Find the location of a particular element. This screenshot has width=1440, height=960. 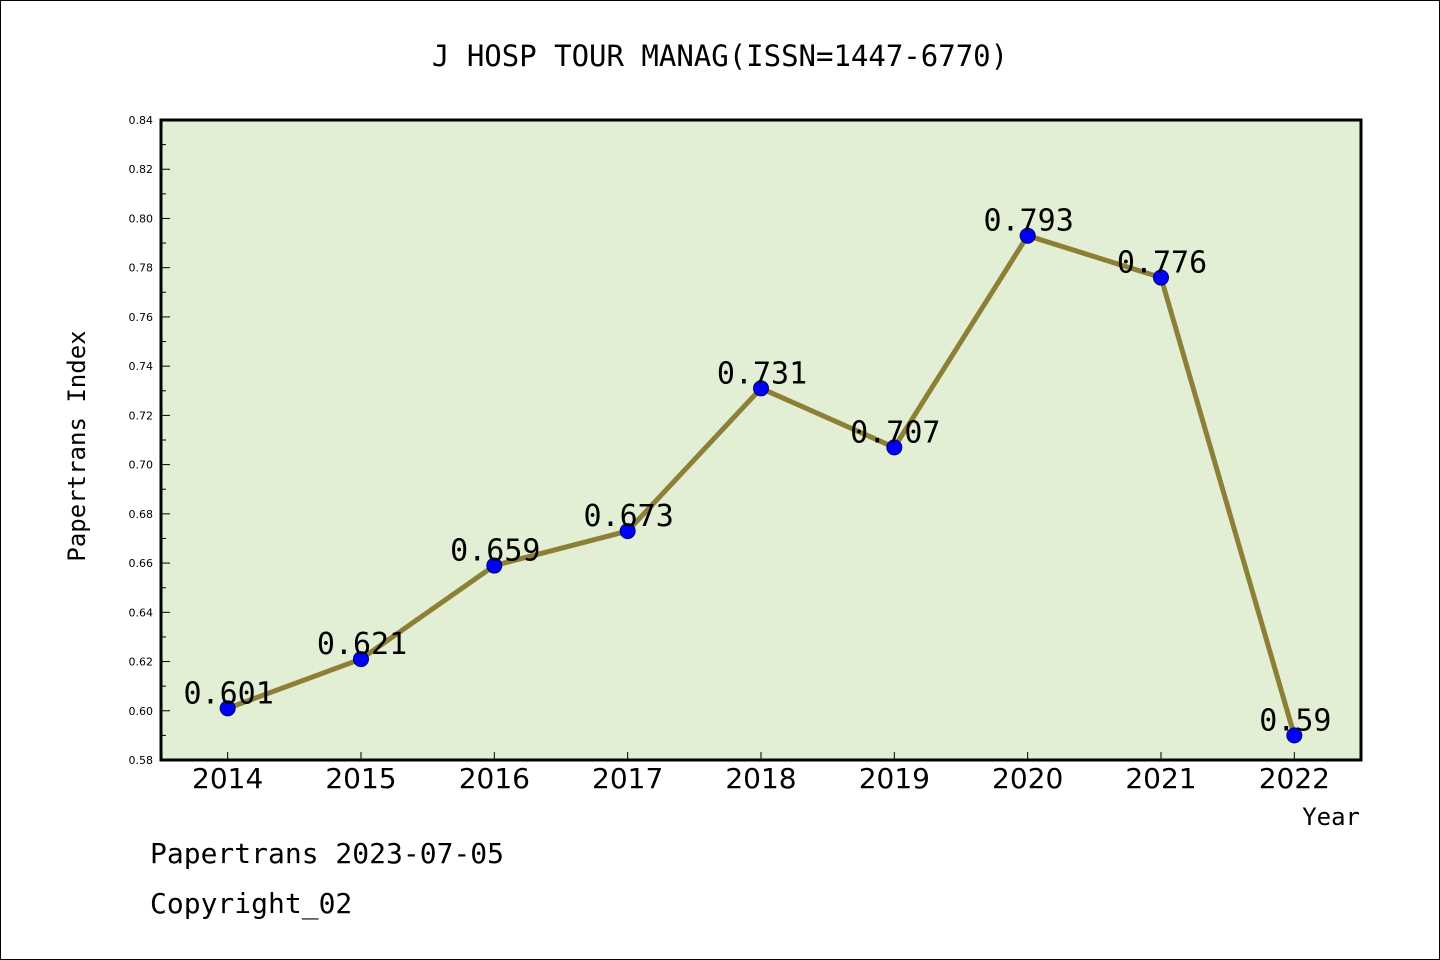

data-label: 0.731 is located at coordinates (762, 373).